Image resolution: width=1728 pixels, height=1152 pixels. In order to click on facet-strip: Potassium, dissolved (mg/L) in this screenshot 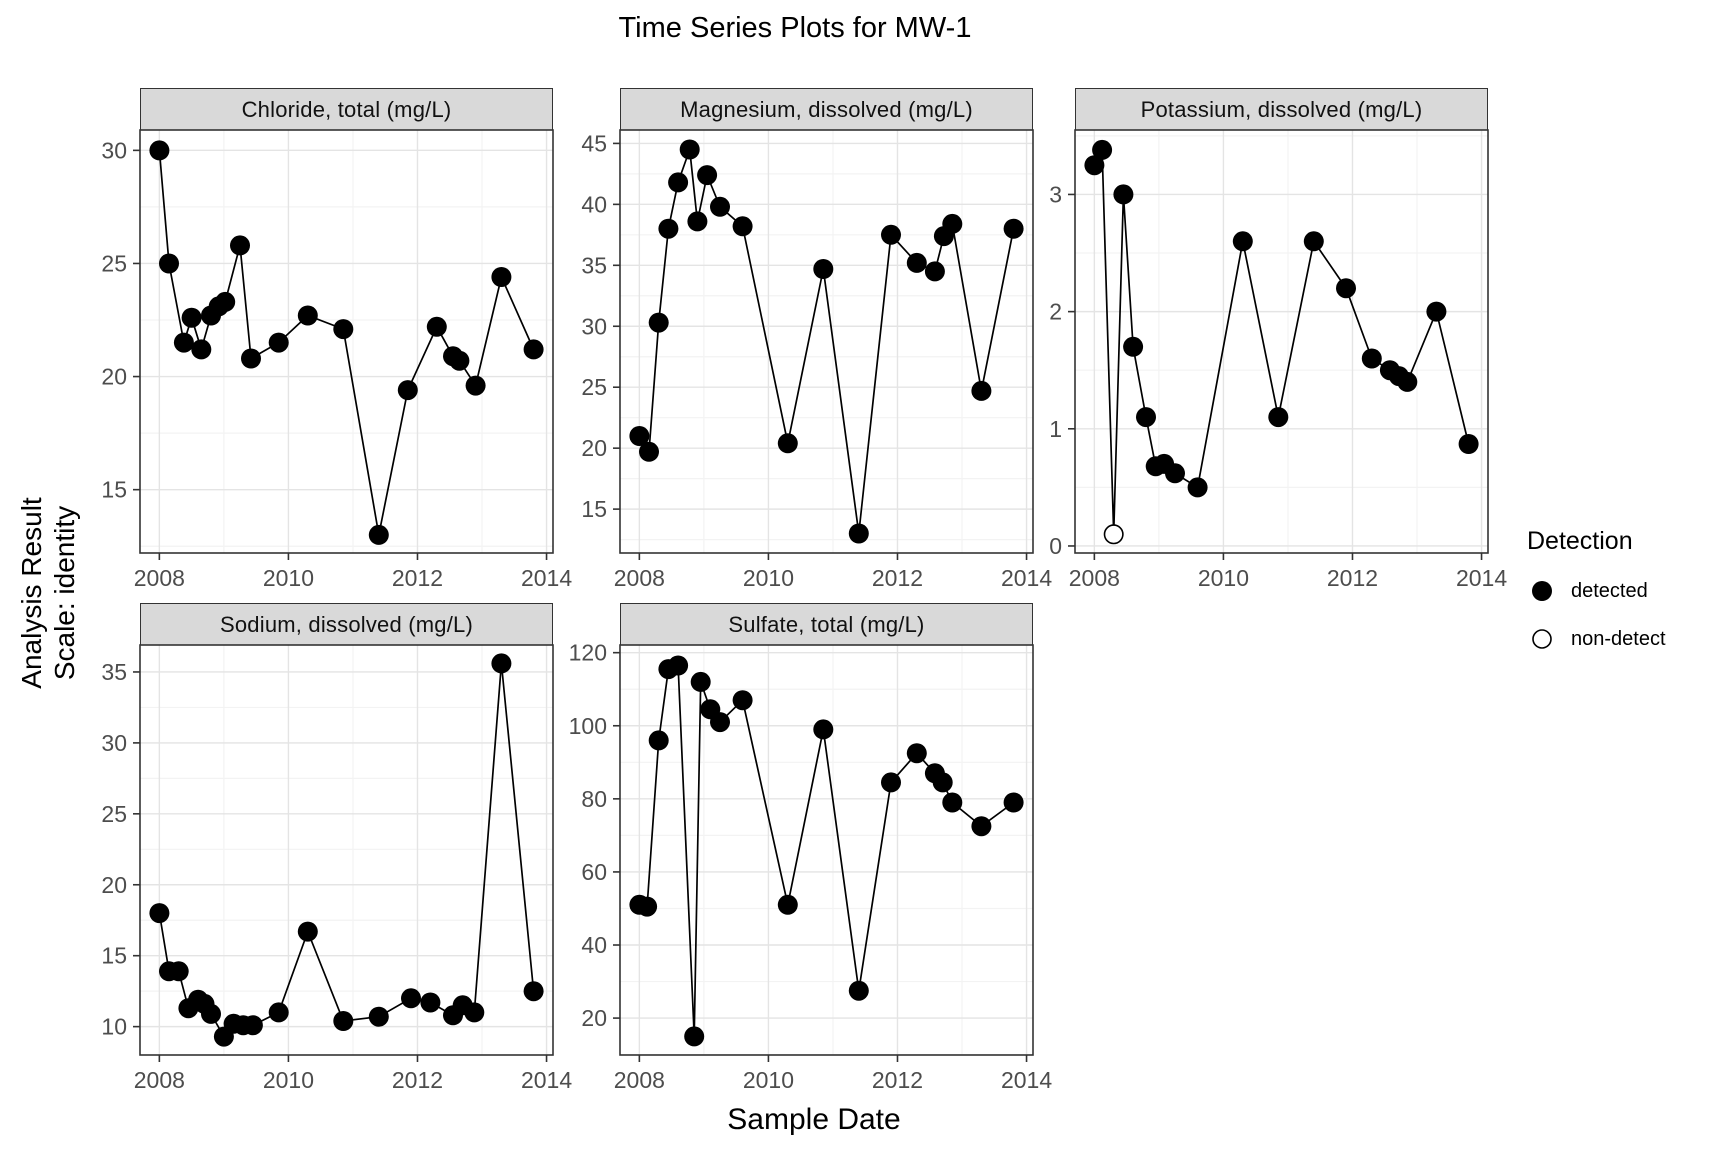, I will do `click(1281, 109)`.